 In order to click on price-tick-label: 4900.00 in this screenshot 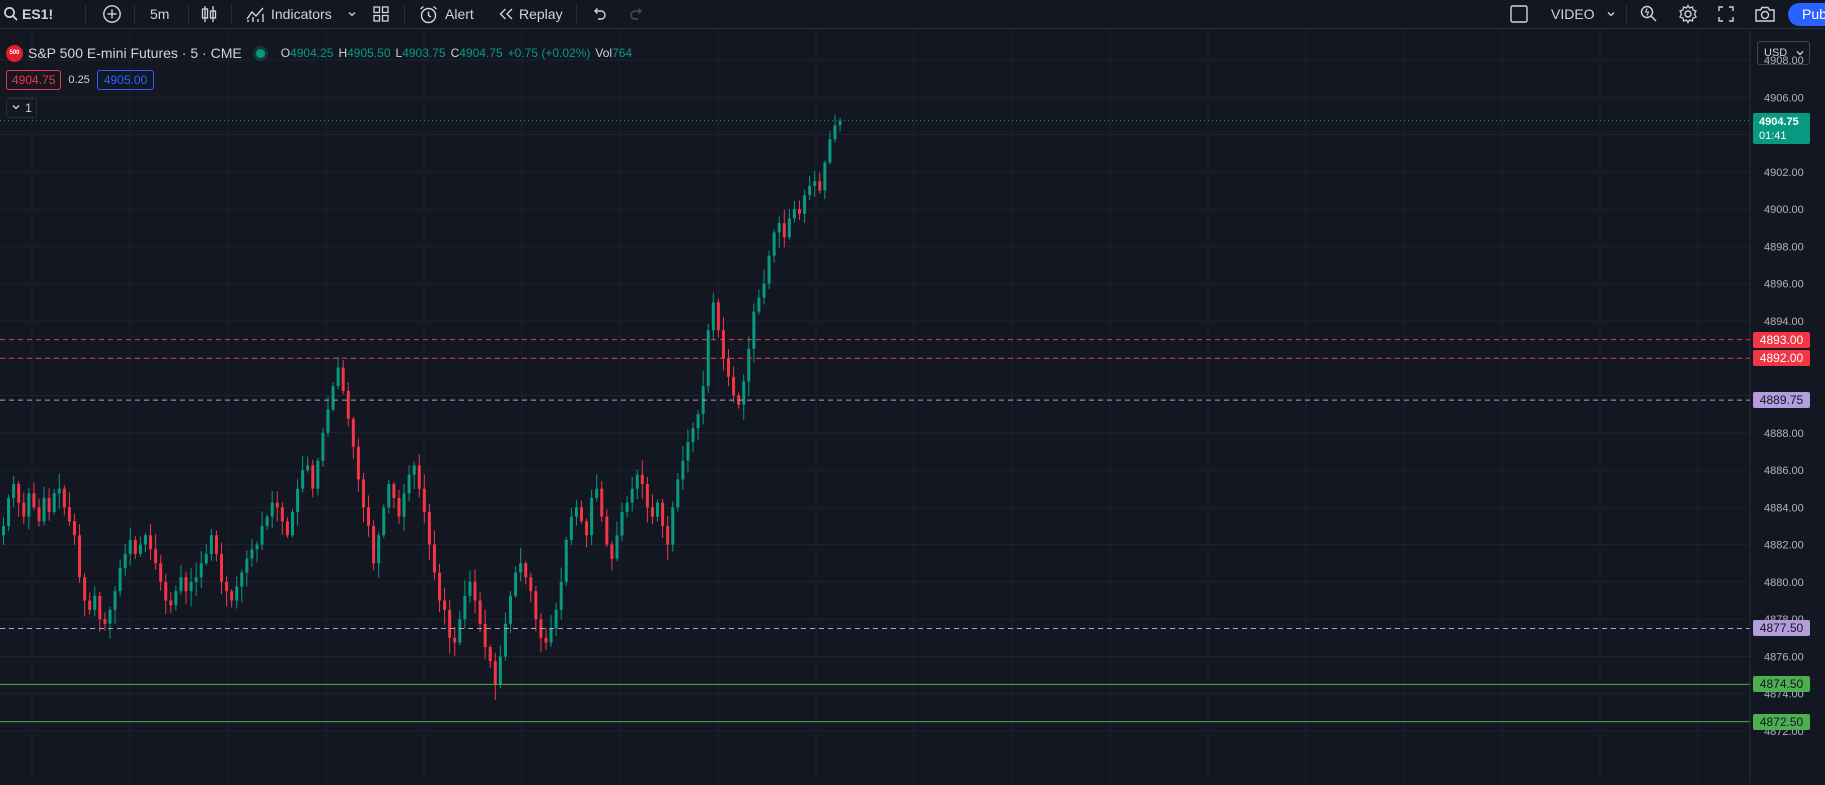, I will do `click(1784, 210)`.